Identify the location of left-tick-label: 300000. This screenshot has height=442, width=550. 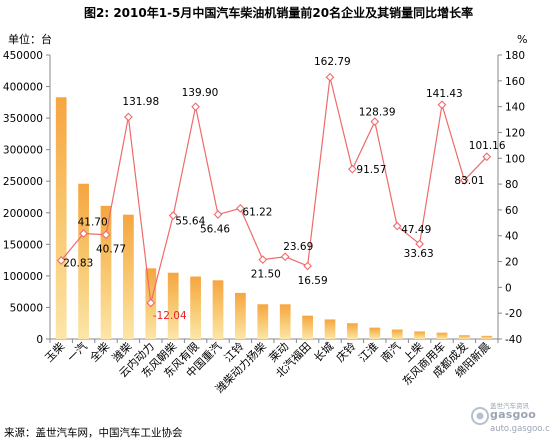
(23, 151).